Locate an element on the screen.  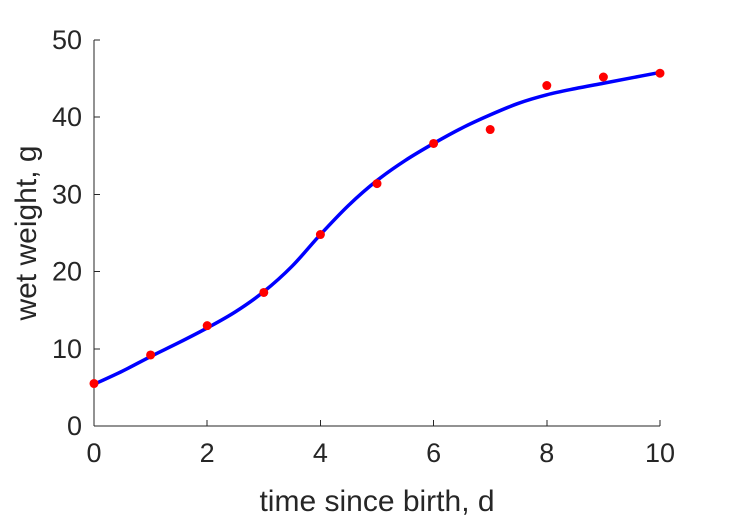
x-tick-label: 0 is located at coordinates (93, 453).